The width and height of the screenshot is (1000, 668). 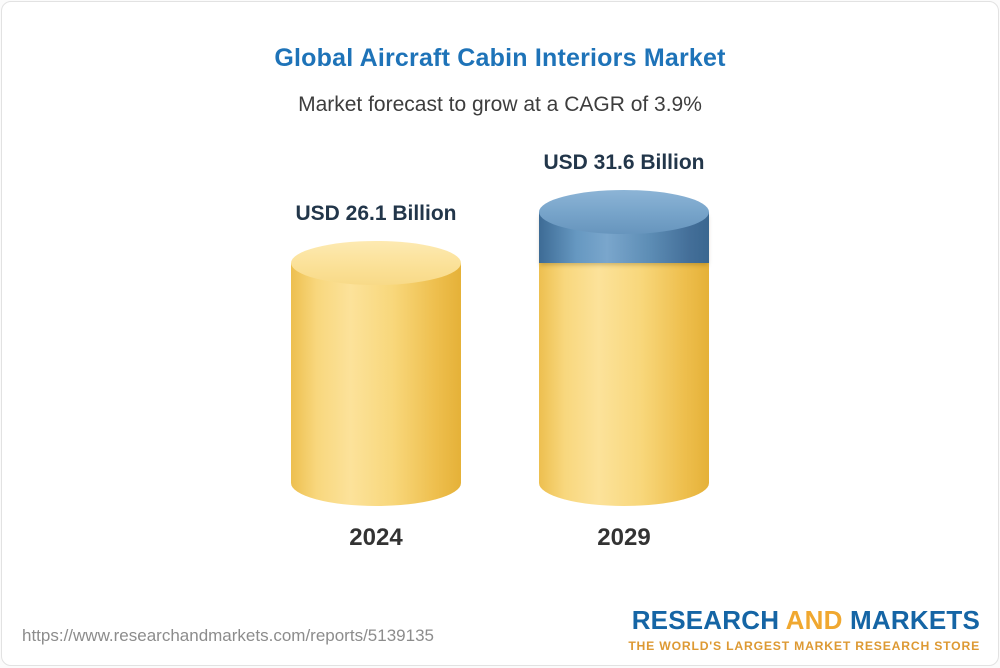 I want to click on logo-word-research: RESEARCH, so click(x=705, y=620).